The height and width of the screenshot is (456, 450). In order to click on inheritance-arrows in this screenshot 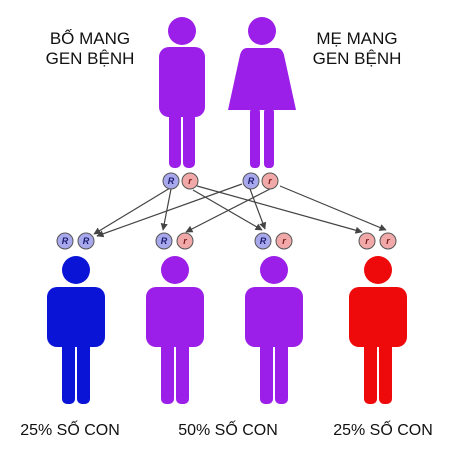, I will do `click(240, 210)`.